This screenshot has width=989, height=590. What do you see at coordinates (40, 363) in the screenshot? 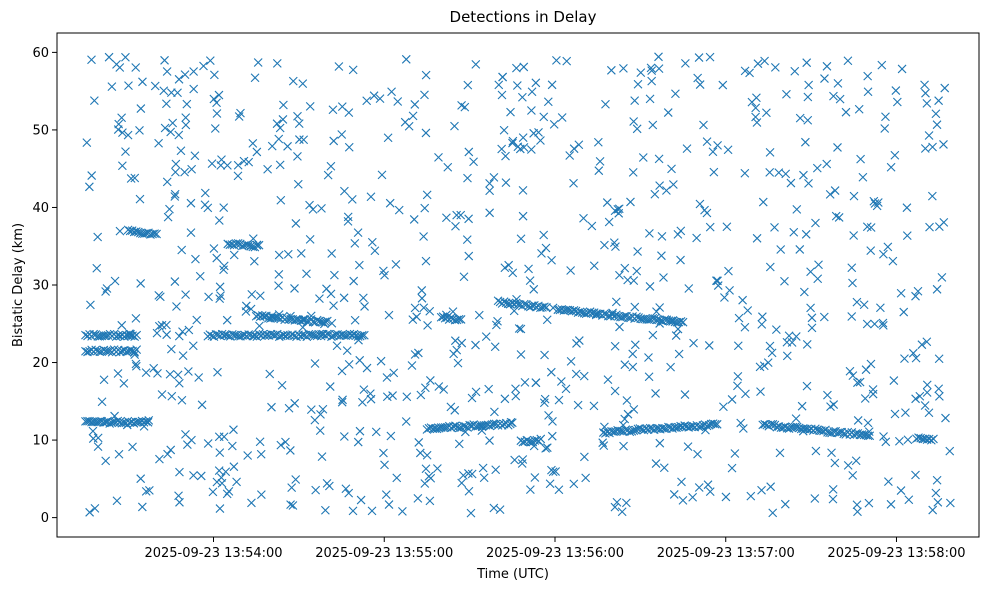
I see `y-tick-label: 20` at bounding box center [40, 363].